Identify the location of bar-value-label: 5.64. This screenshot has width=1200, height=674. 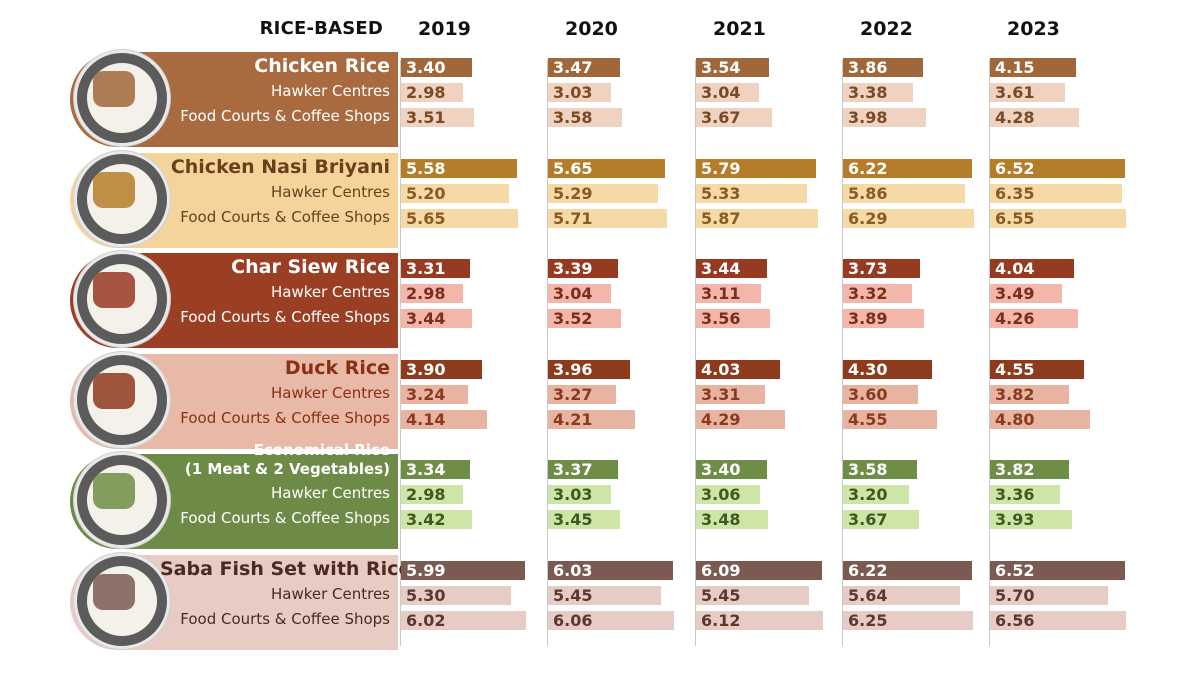
(868, 595).